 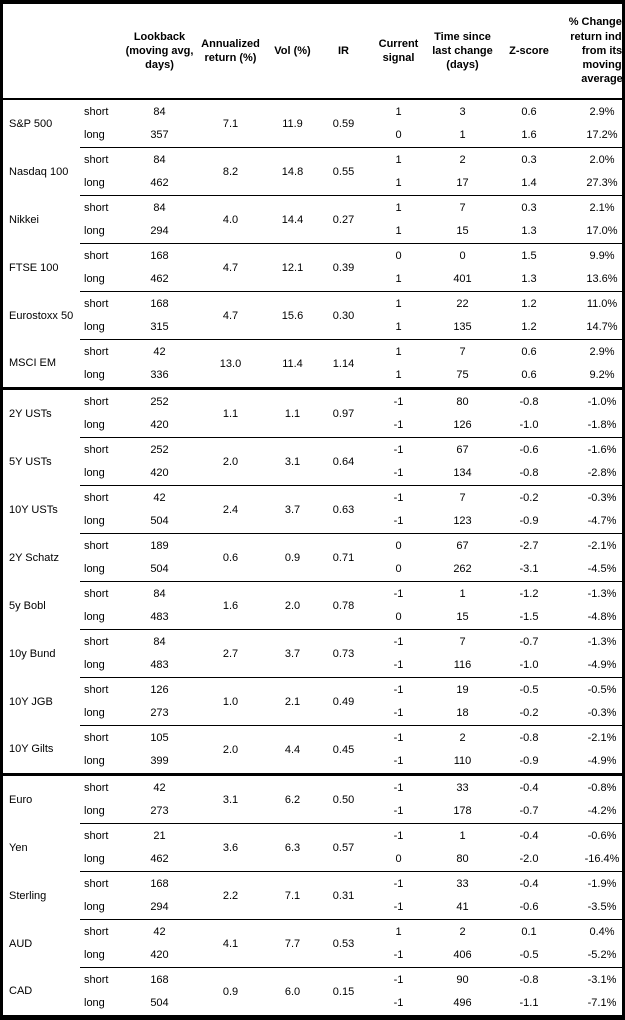 I want to click on annualized-return-value: 0.9, so click(x=230, y=991).